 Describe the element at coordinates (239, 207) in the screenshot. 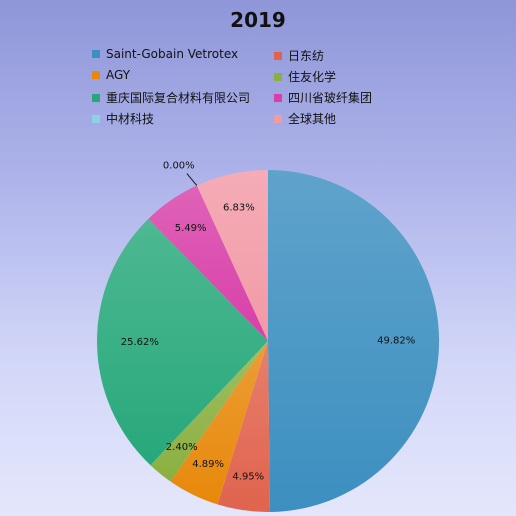

I see `slice-data-label: 6.83%` at that location.